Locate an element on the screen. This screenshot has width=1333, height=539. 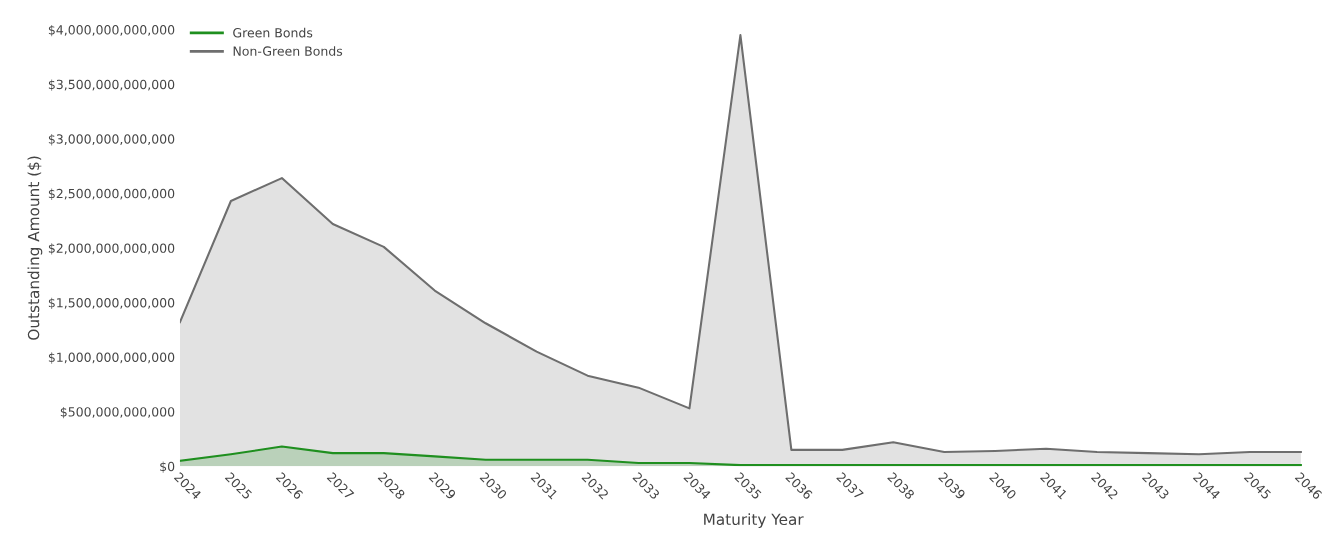
legend-label: Green Bonds is located at coordinates (273, 32).